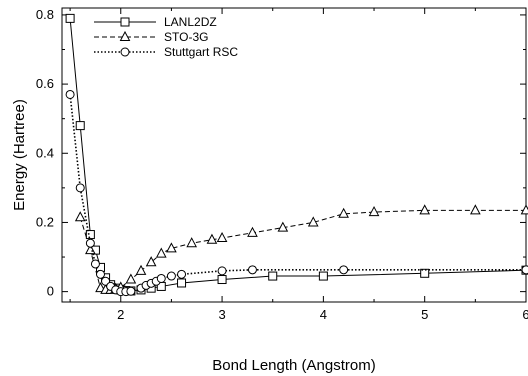 Image resolution: width=528 pixels, height=376 pixels. What do you see at coordinates (201, 52) in the screenshot?
I see `legend-label: Stuttgart RSC` at bounding box center [201, 52].